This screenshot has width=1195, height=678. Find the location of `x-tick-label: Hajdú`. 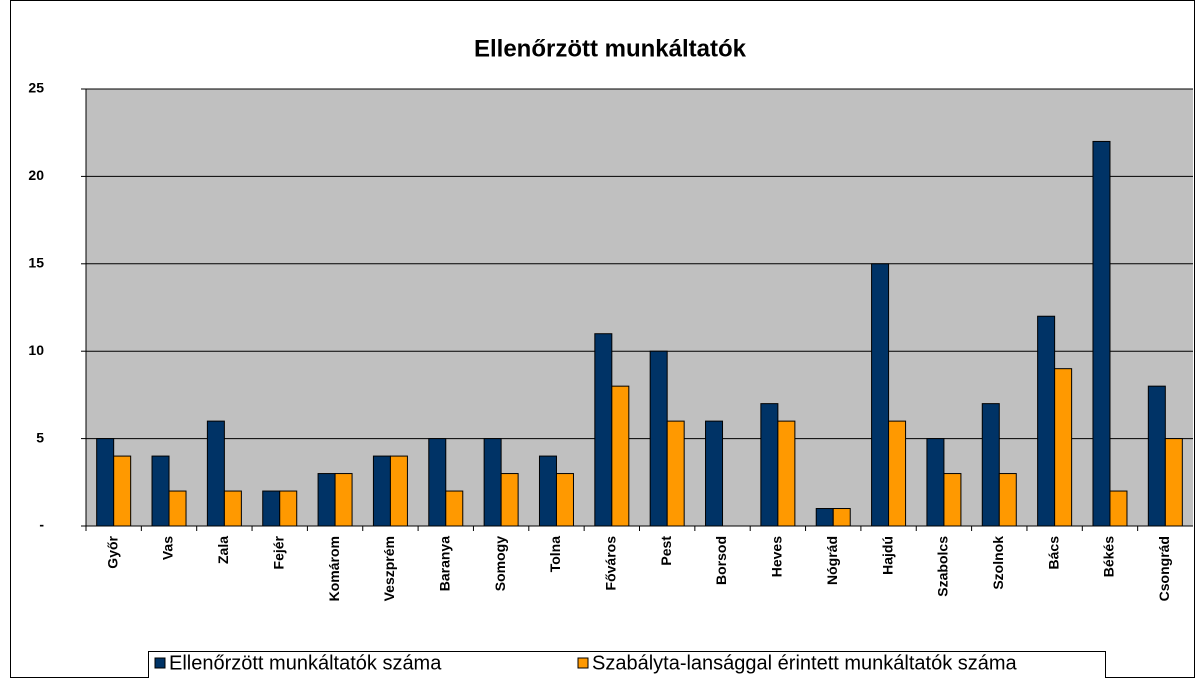

x-tick-label: Hajdú is located at coordinates (887, 555).